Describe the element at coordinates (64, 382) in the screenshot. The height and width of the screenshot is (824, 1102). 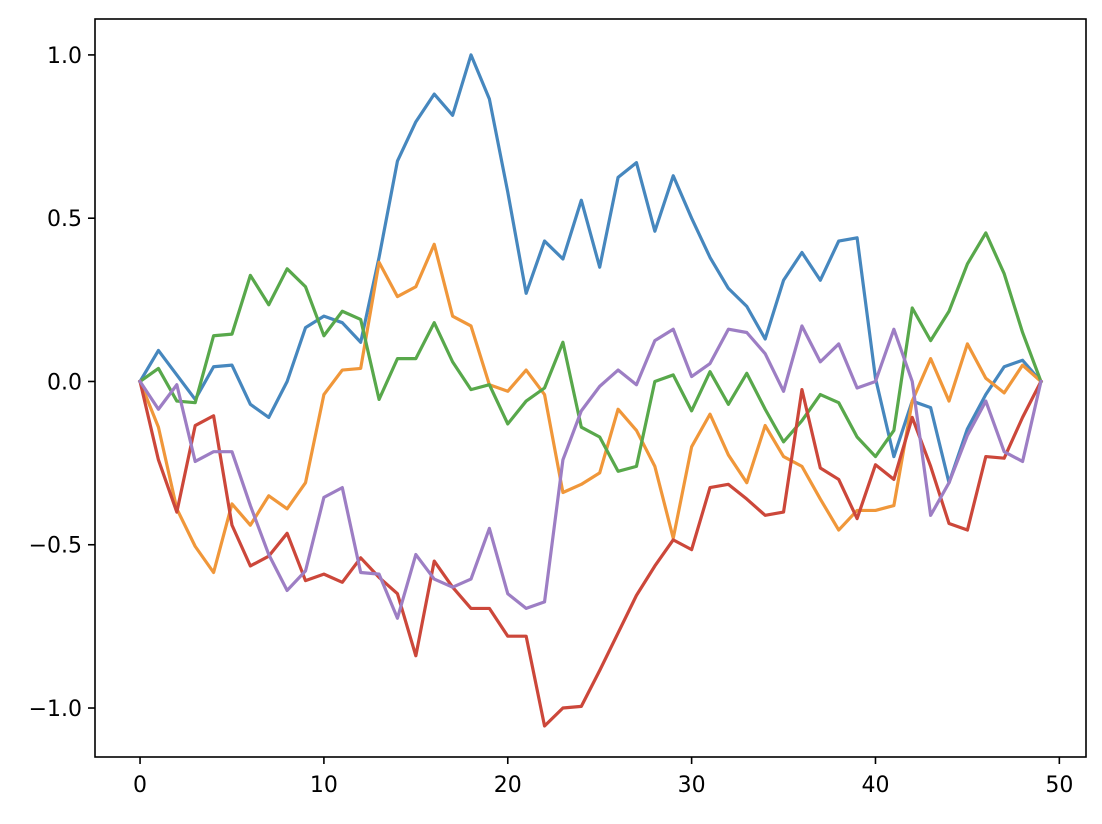
I see `y-tick-label: 0.0` at that location.